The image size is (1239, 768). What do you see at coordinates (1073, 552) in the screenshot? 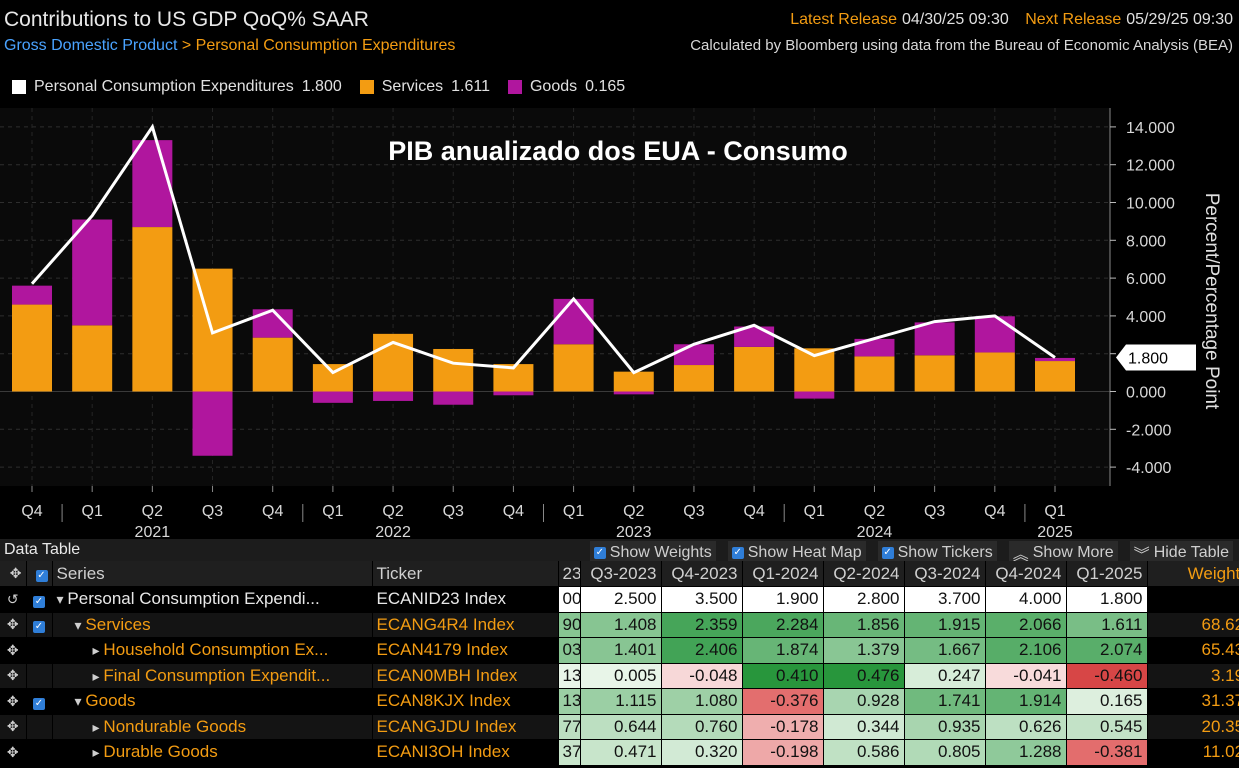
I see `show-more-label: Show More` at bounding box center [1073, 552].